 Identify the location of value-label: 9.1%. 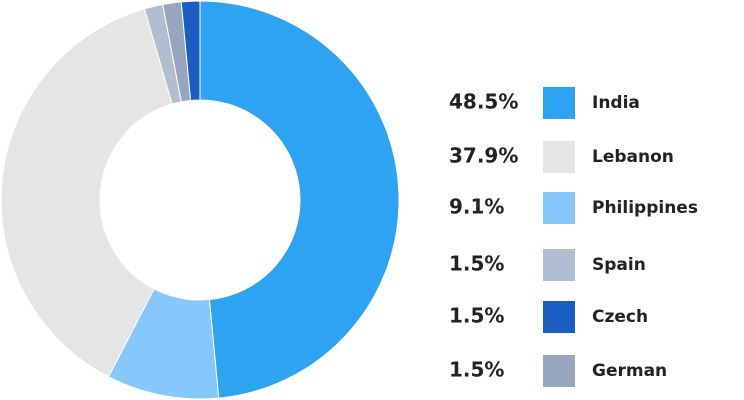
(476, 207).